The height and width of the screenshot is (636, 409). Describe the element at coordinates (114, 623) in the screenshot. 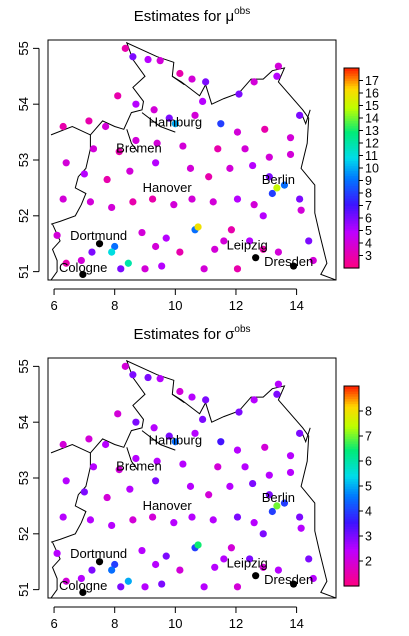

I see `x-tick-label: 8` at that location.